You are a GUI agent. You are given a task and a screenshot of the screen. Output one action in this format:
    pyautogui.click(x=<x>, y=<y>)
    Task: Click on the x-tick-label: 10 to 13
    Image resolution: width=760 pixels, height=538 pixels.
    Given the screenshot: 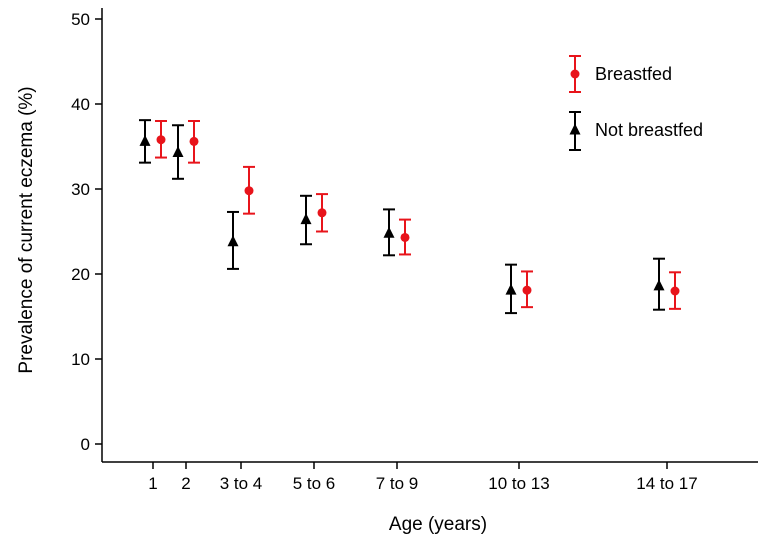 What is the action you would take?
    pyautogui.click(x=518, y=483)
    